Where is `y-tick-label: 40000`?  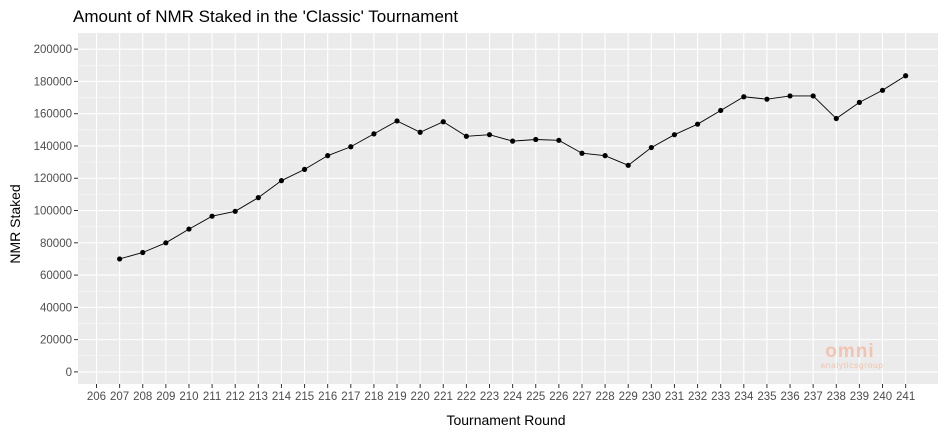
y-tick-label: 40000 is located at coordinates (56, 308).